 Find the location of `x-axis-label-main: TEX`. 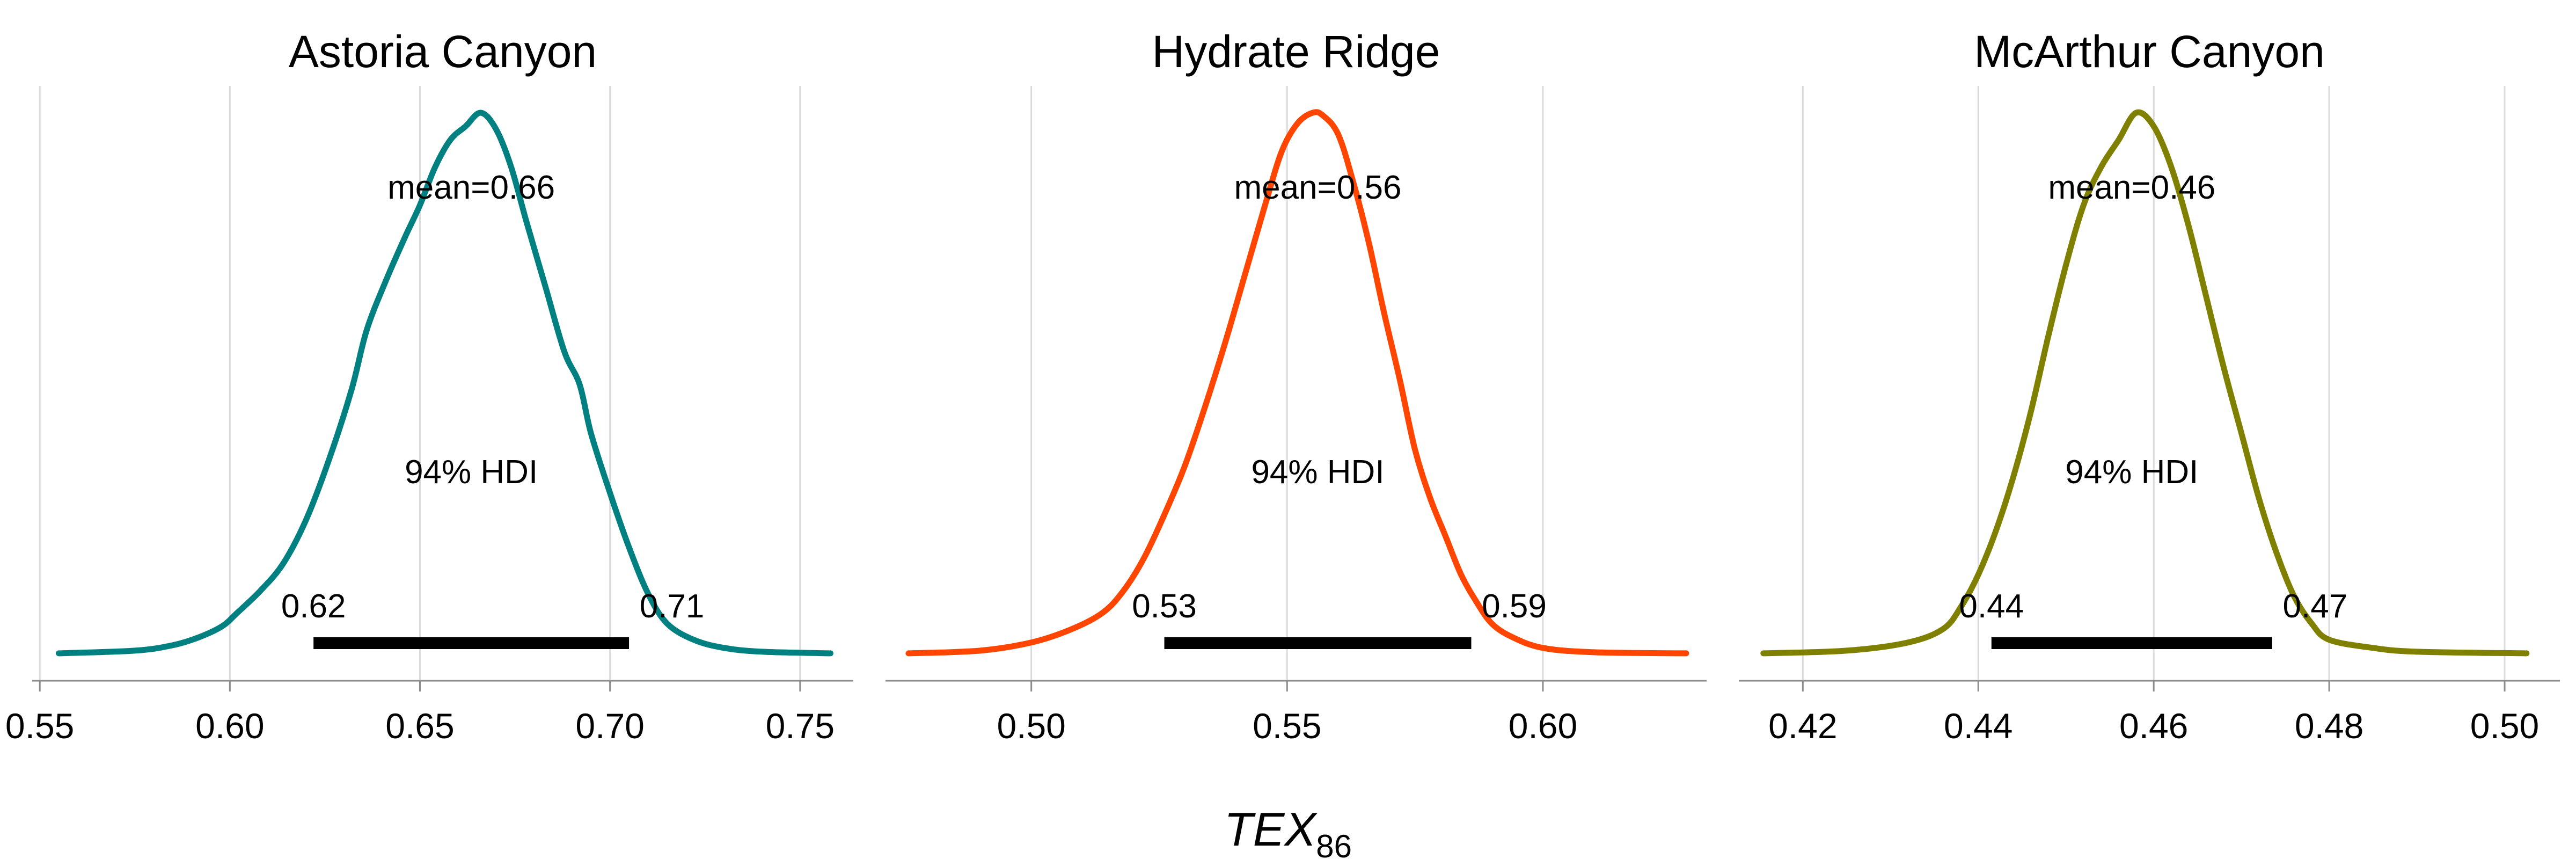

x-axis-label-main: TEX is located at coordinates (1271, 829).